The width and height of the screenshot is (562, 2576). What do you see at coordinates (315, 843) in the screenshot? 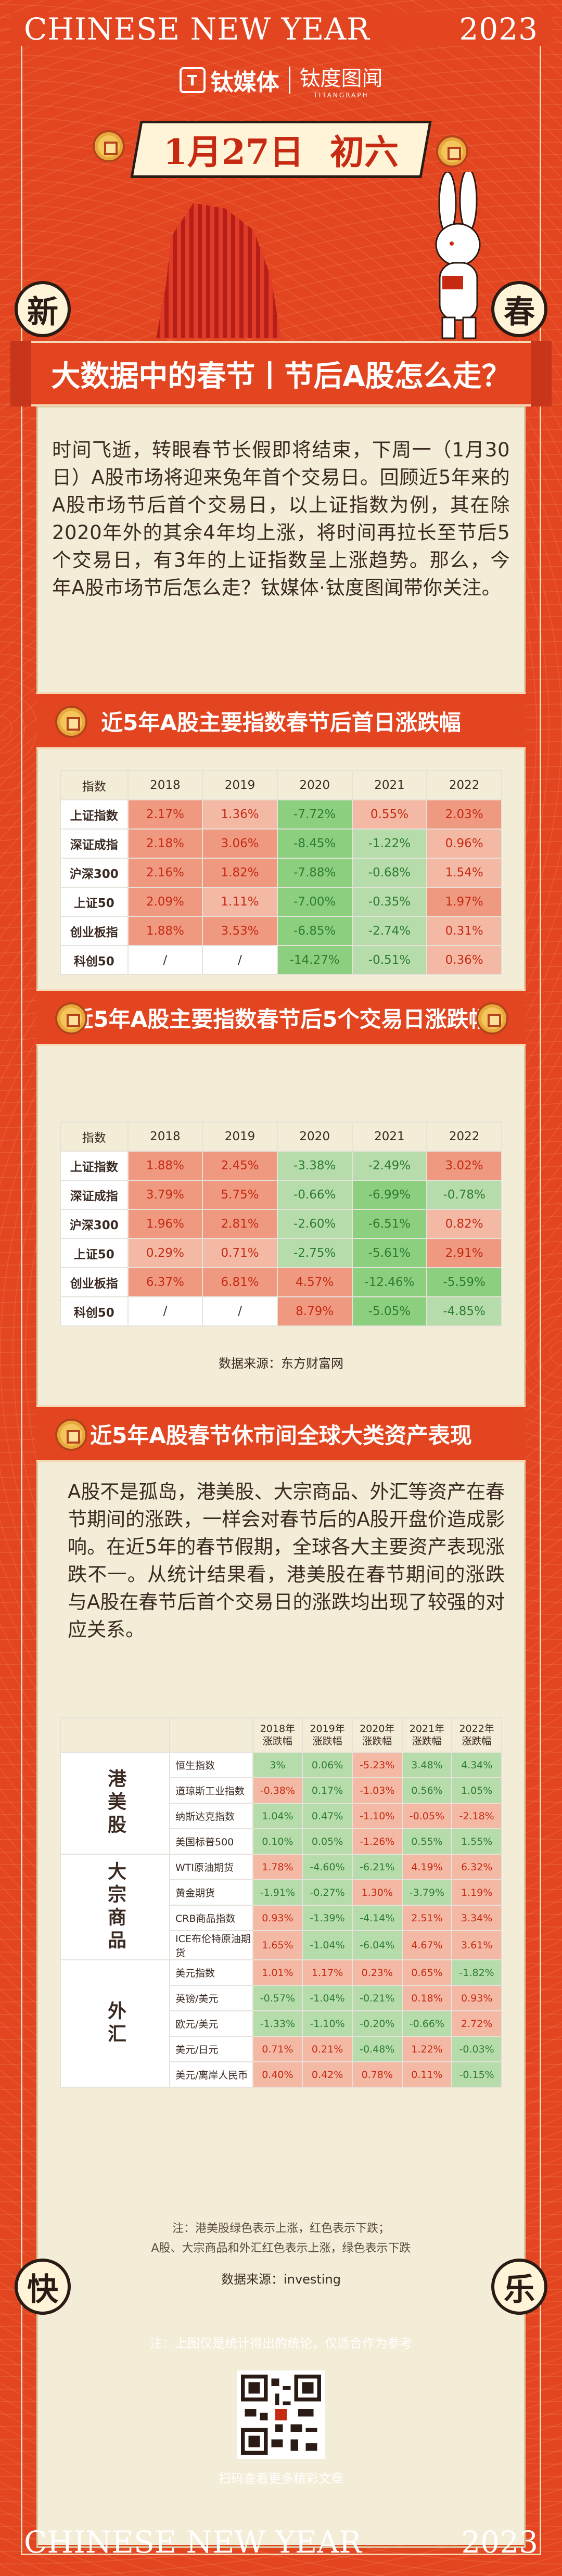
I see `value-cell: -8.45%` at bounding box center [315, 843].